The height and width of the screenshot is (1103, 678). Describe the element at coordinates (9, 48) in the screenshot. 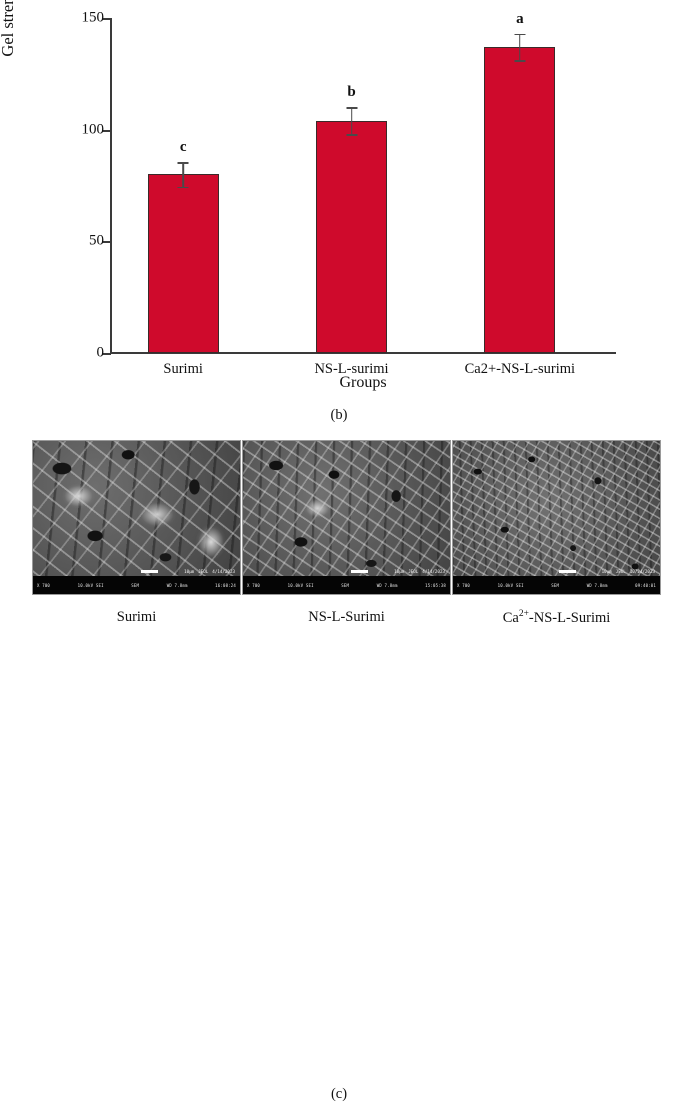

I see `y-axis-title: Gel strength (gf·mm)` at that location.